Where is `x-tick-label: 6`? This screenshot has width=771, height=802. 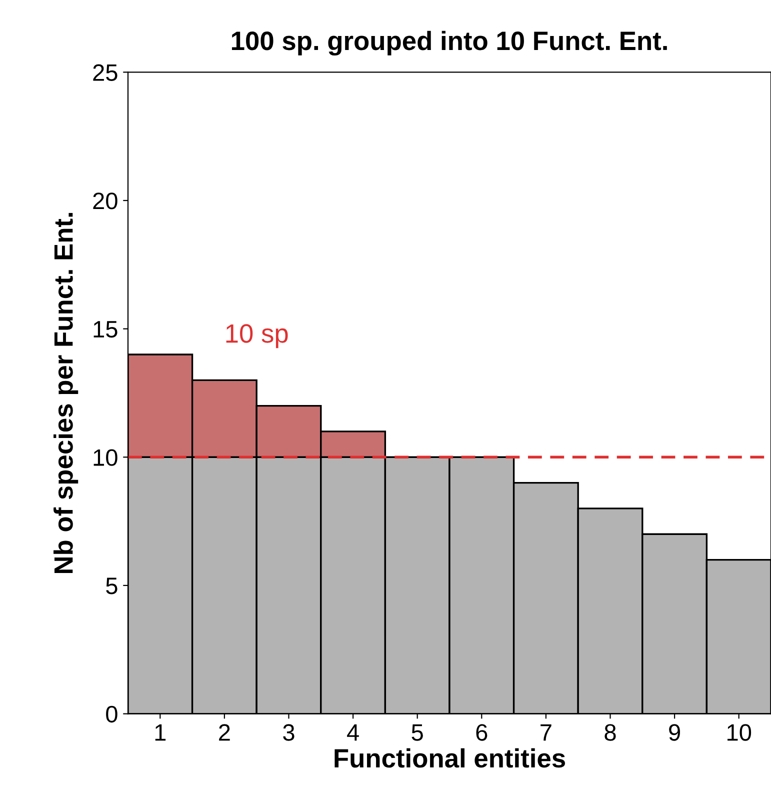 x-tick-label: 6 is located at coordinates (482, 732).